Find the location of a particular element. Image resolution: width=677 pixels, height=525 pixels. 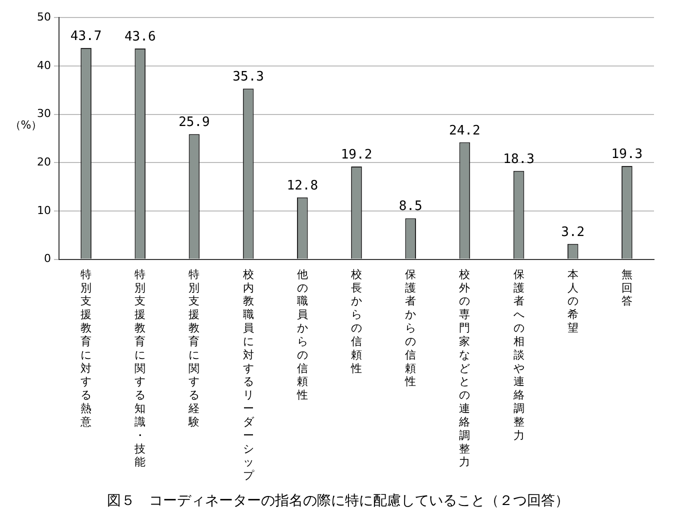

x-tick-label: 無回答 is located at coordinates (626, 288).